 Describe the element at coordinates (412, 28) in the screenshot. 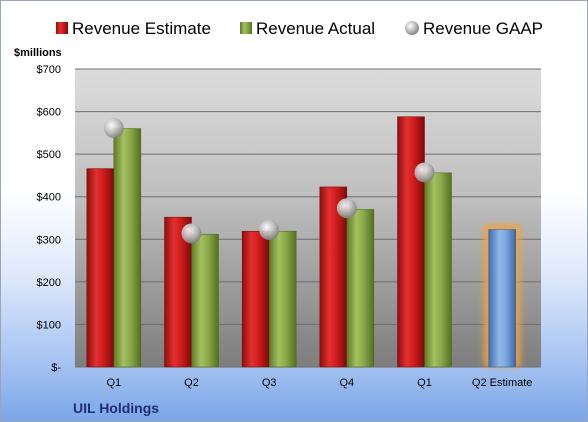

I see `legend-marker-gaap` at that location.